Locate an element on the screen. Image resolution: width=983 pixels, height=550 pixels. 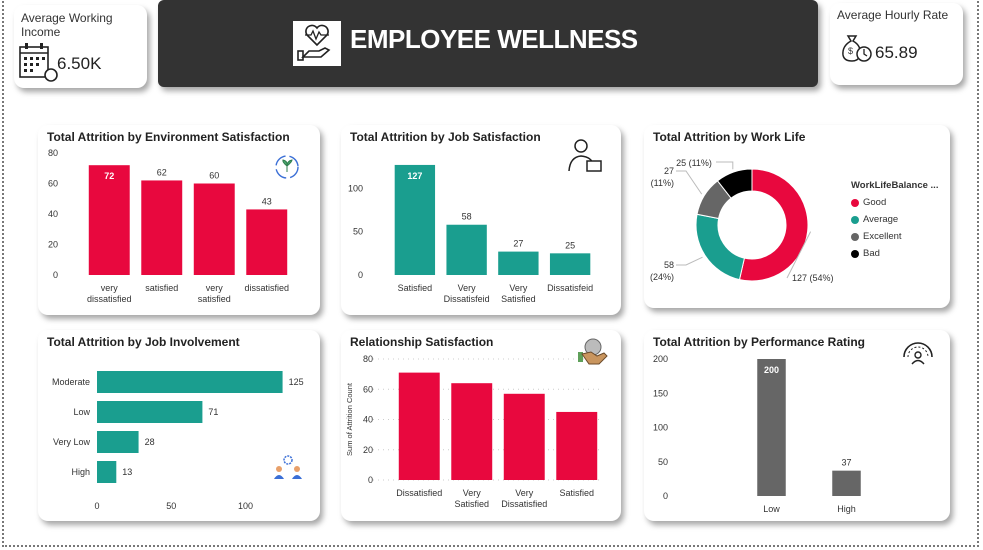
y-axis-label: Sum of Attrition Count is located at coordinates (349, 419).